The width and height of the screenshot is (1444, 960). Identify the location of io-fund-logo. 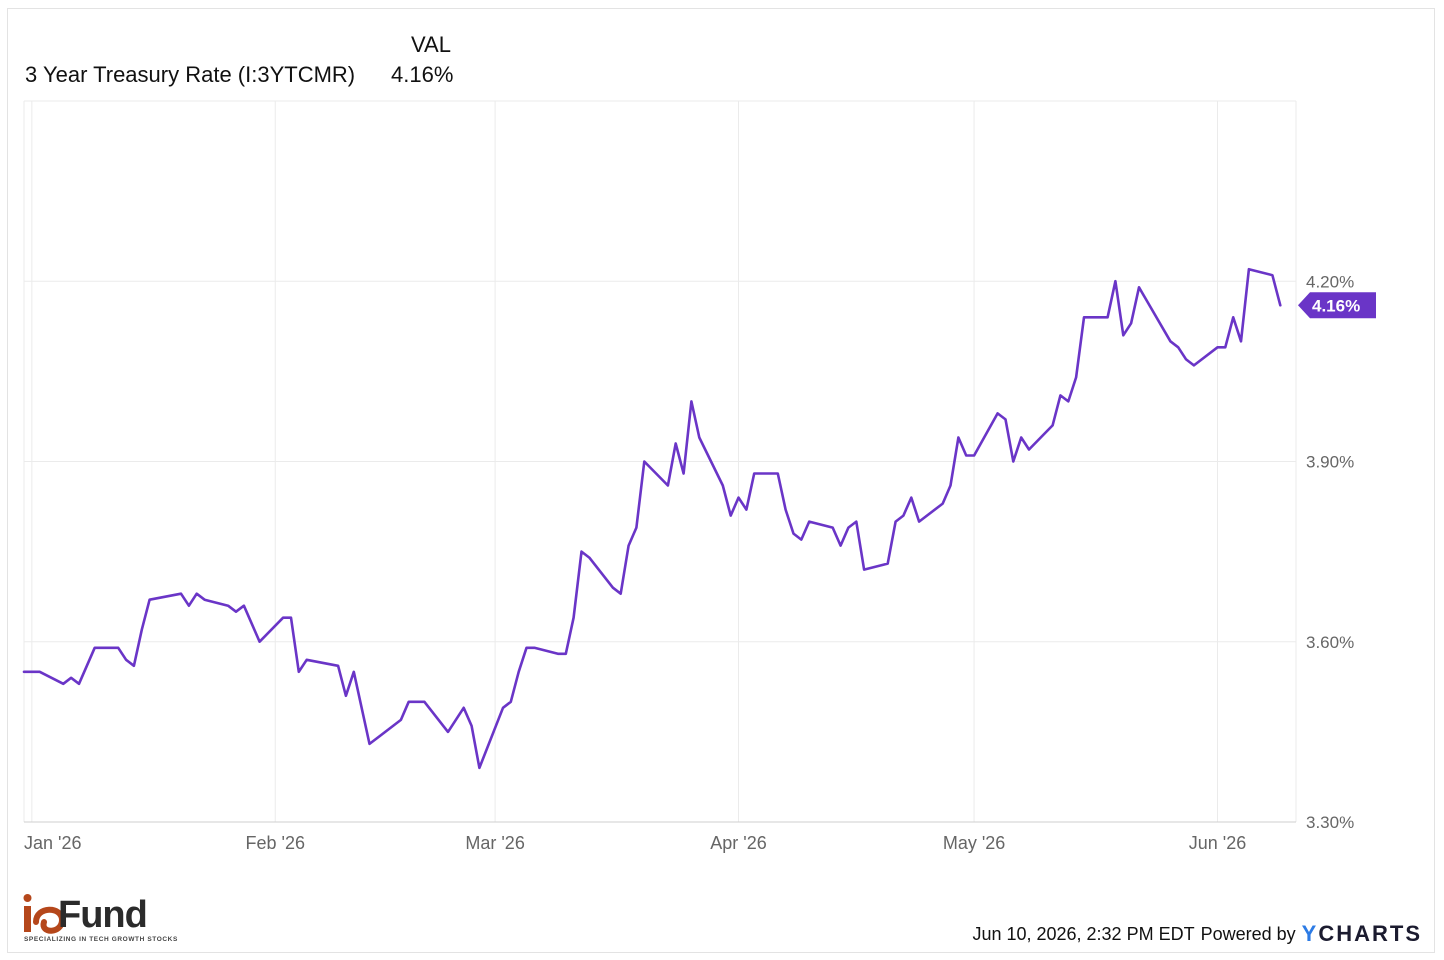
(44, 914).